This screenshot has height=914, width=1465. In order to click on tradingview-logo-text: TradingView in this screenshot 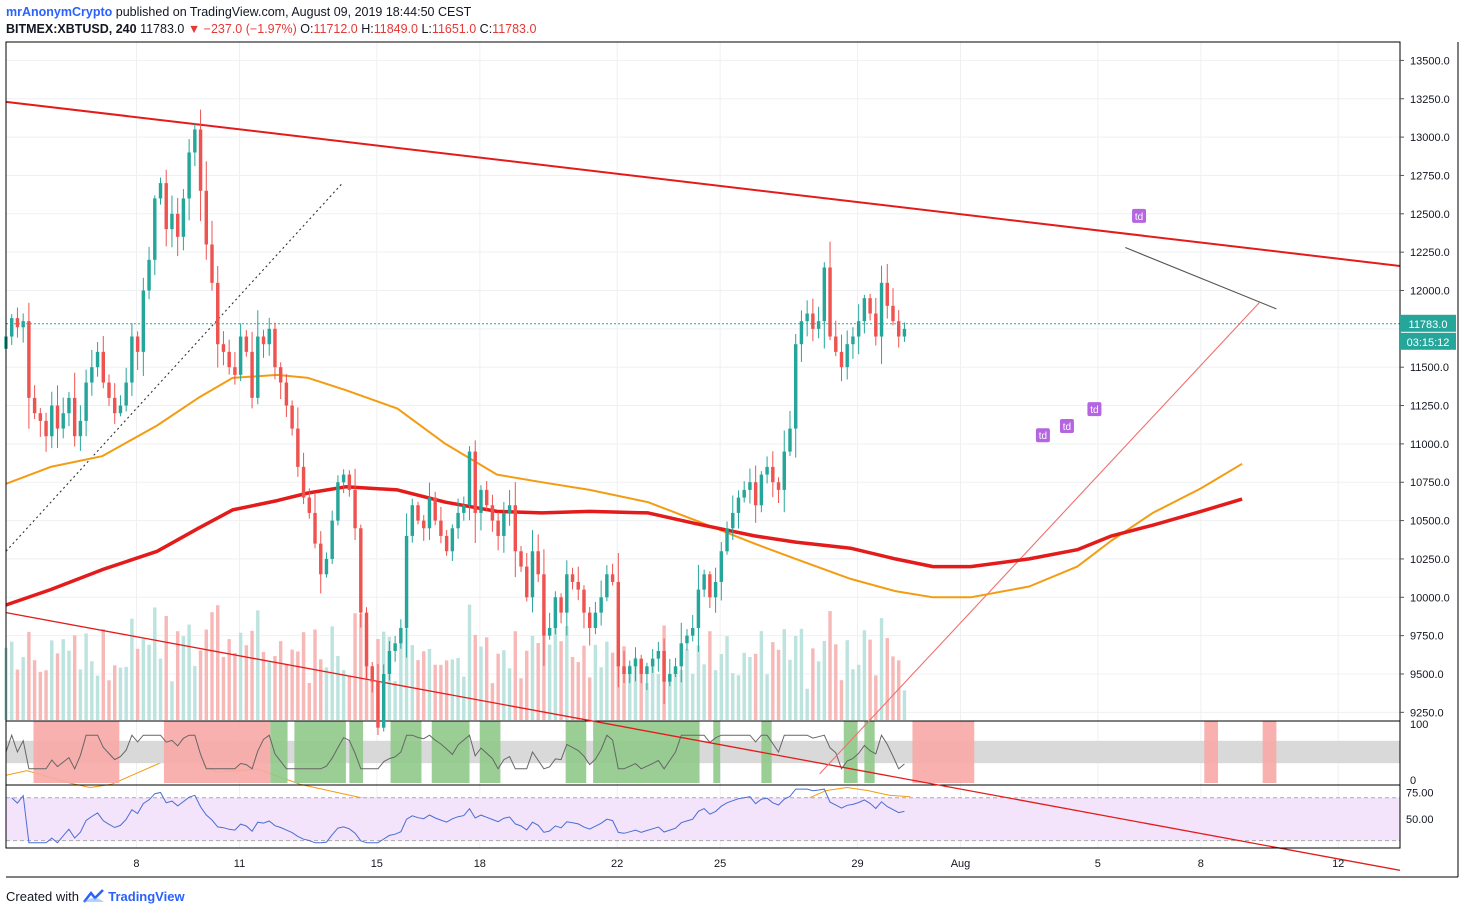, I will do `click(146, 896)`.